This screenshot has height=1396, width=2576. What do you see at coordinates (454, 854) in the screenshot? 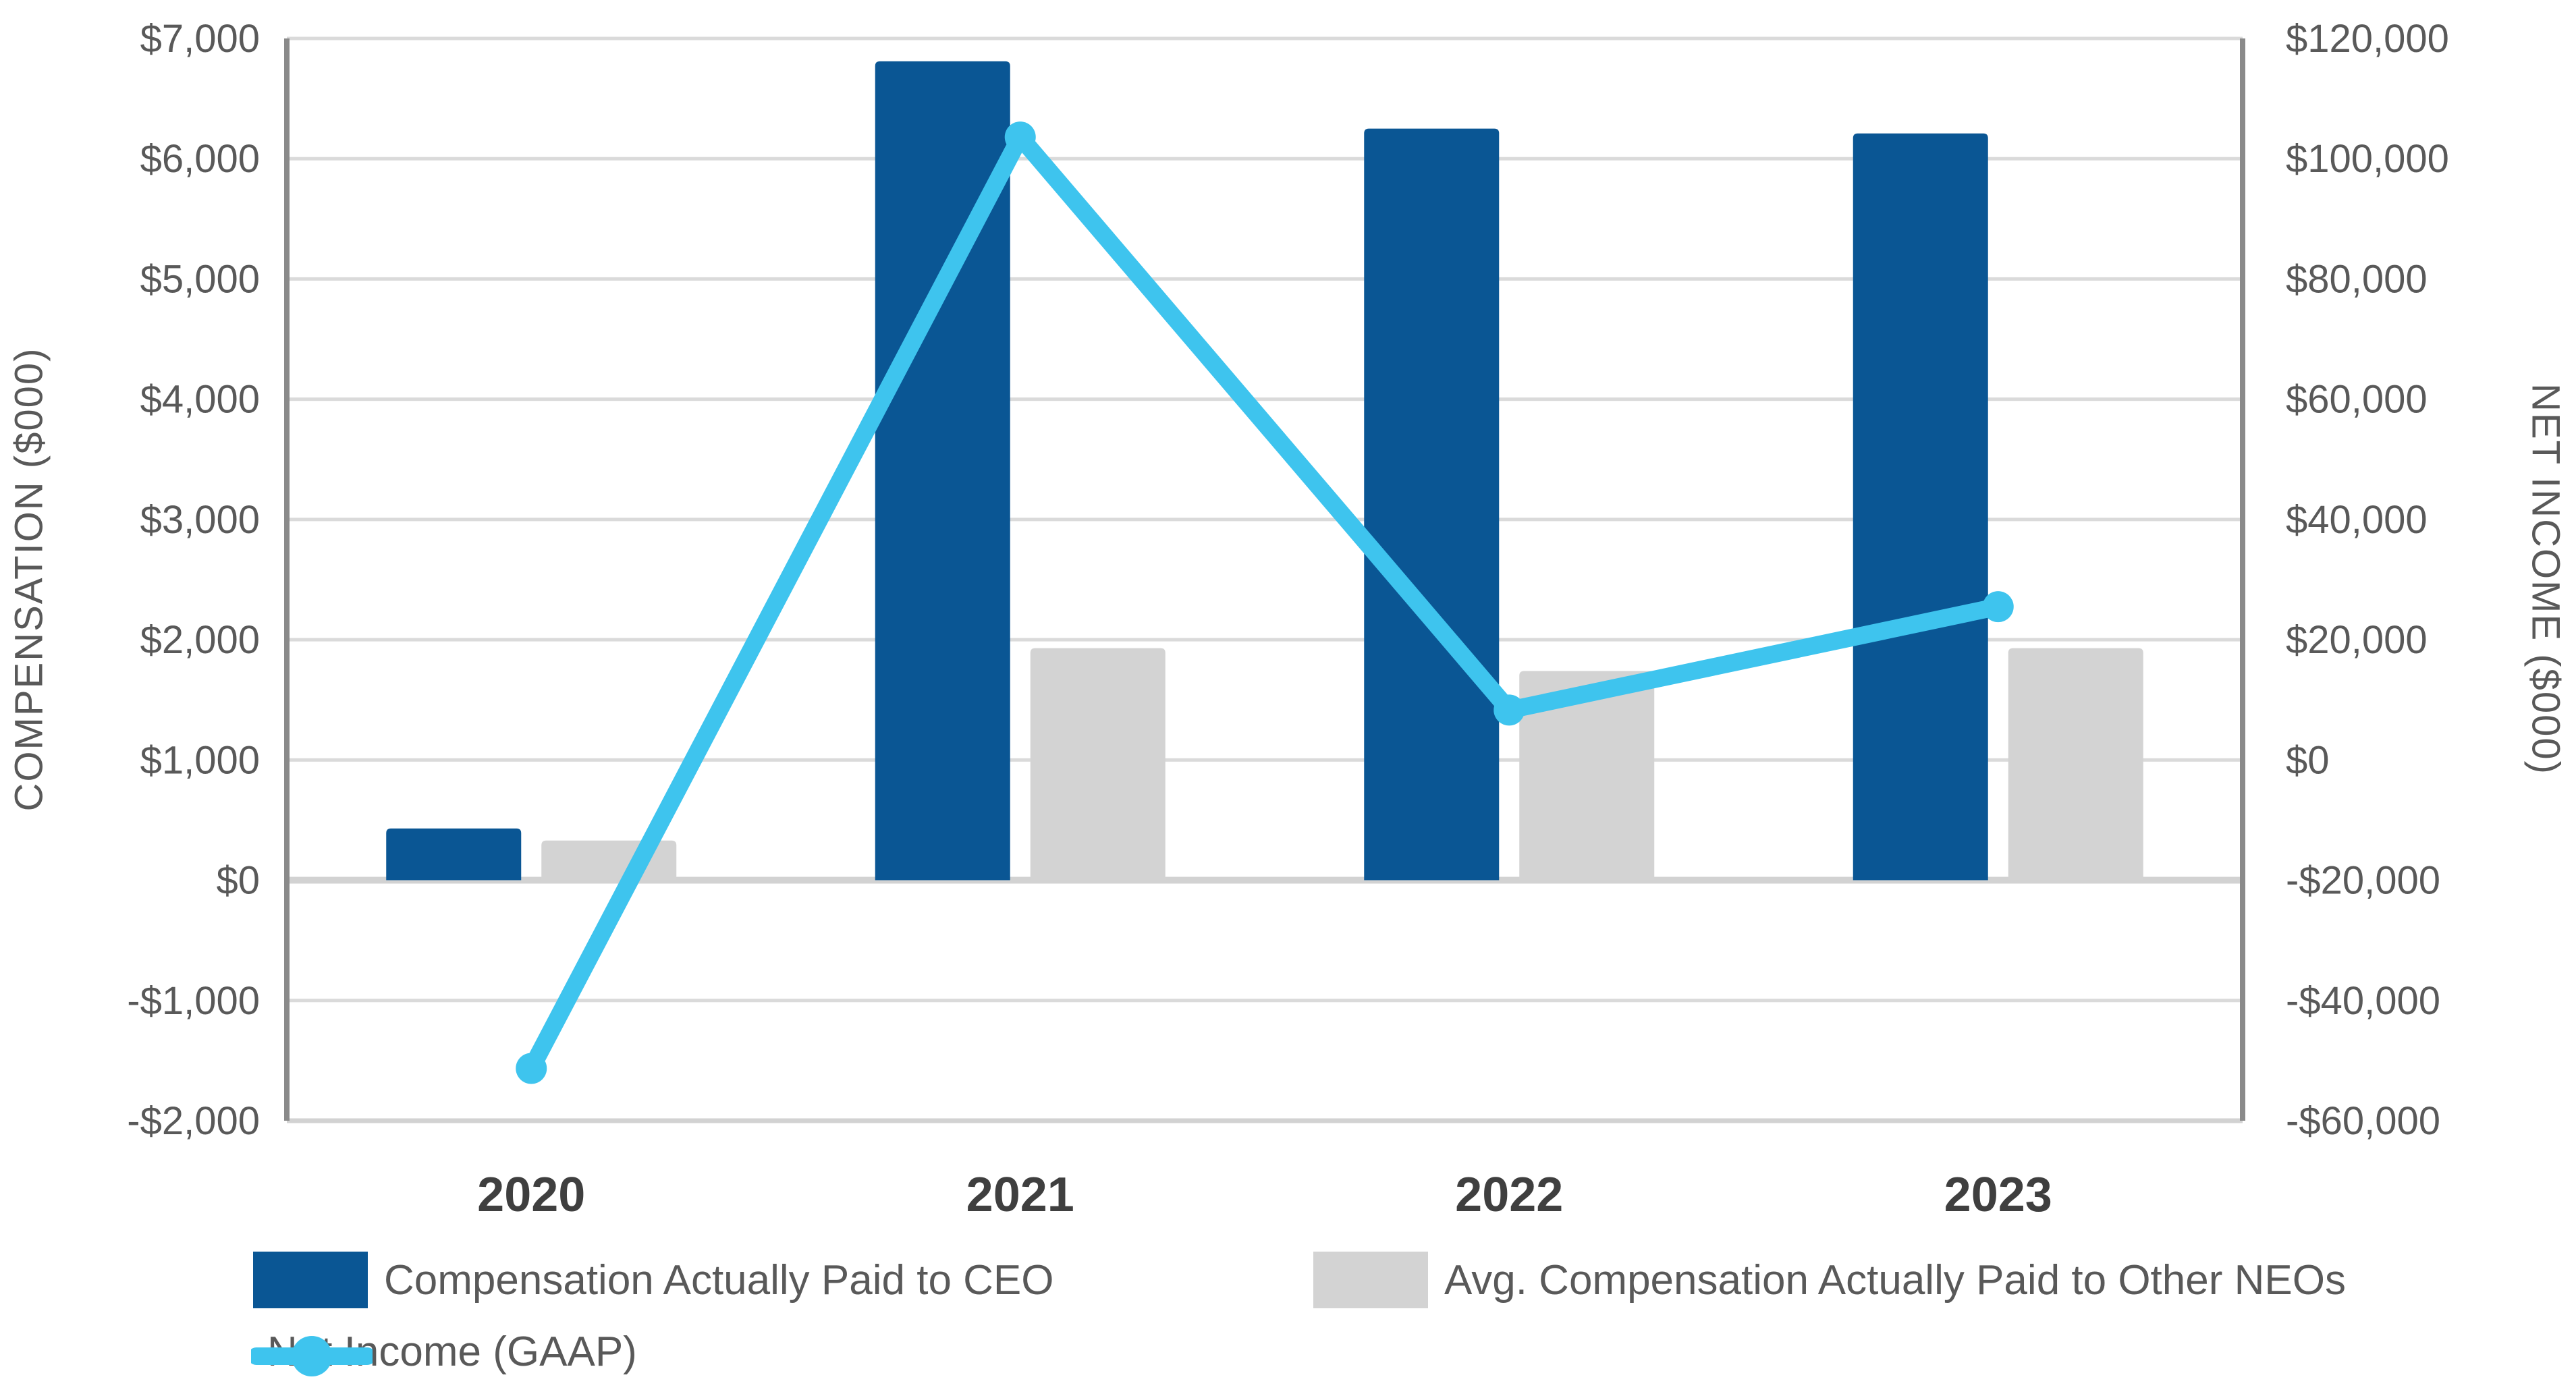
I see `ceo-bar-2020` at bounding box center [454, 854].